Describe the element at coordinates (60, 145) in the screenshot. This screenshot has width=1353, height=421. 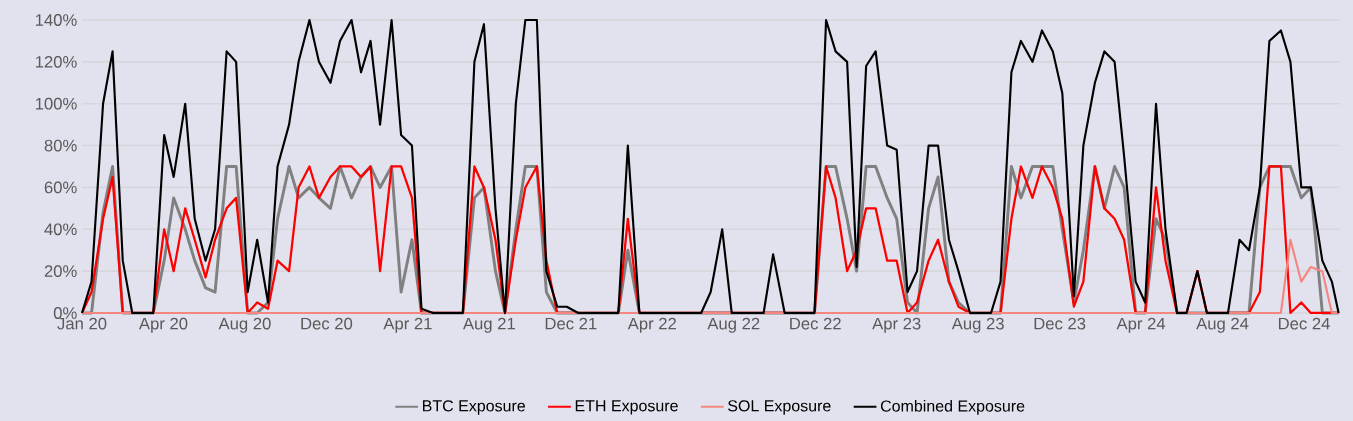
I see `y-tick-label: 80%` at that location.